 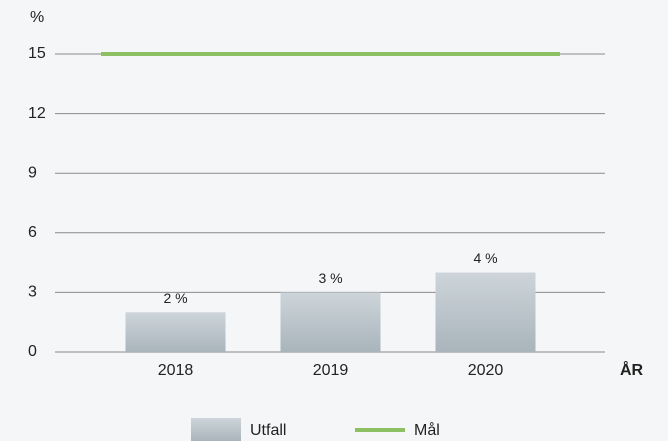 What do you see at coordinates (330, 278) in the screenshot?
I see `data-label: 3 %` at bounding box center [330, 278].